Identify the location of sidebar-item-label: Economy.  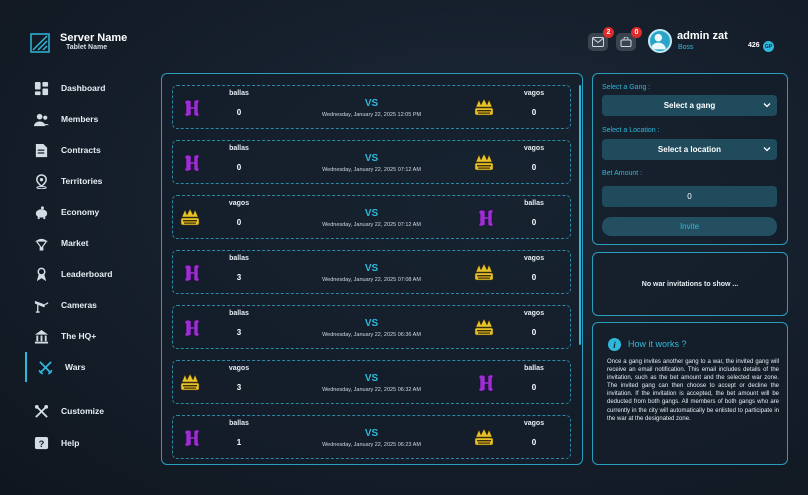
(80, 212).